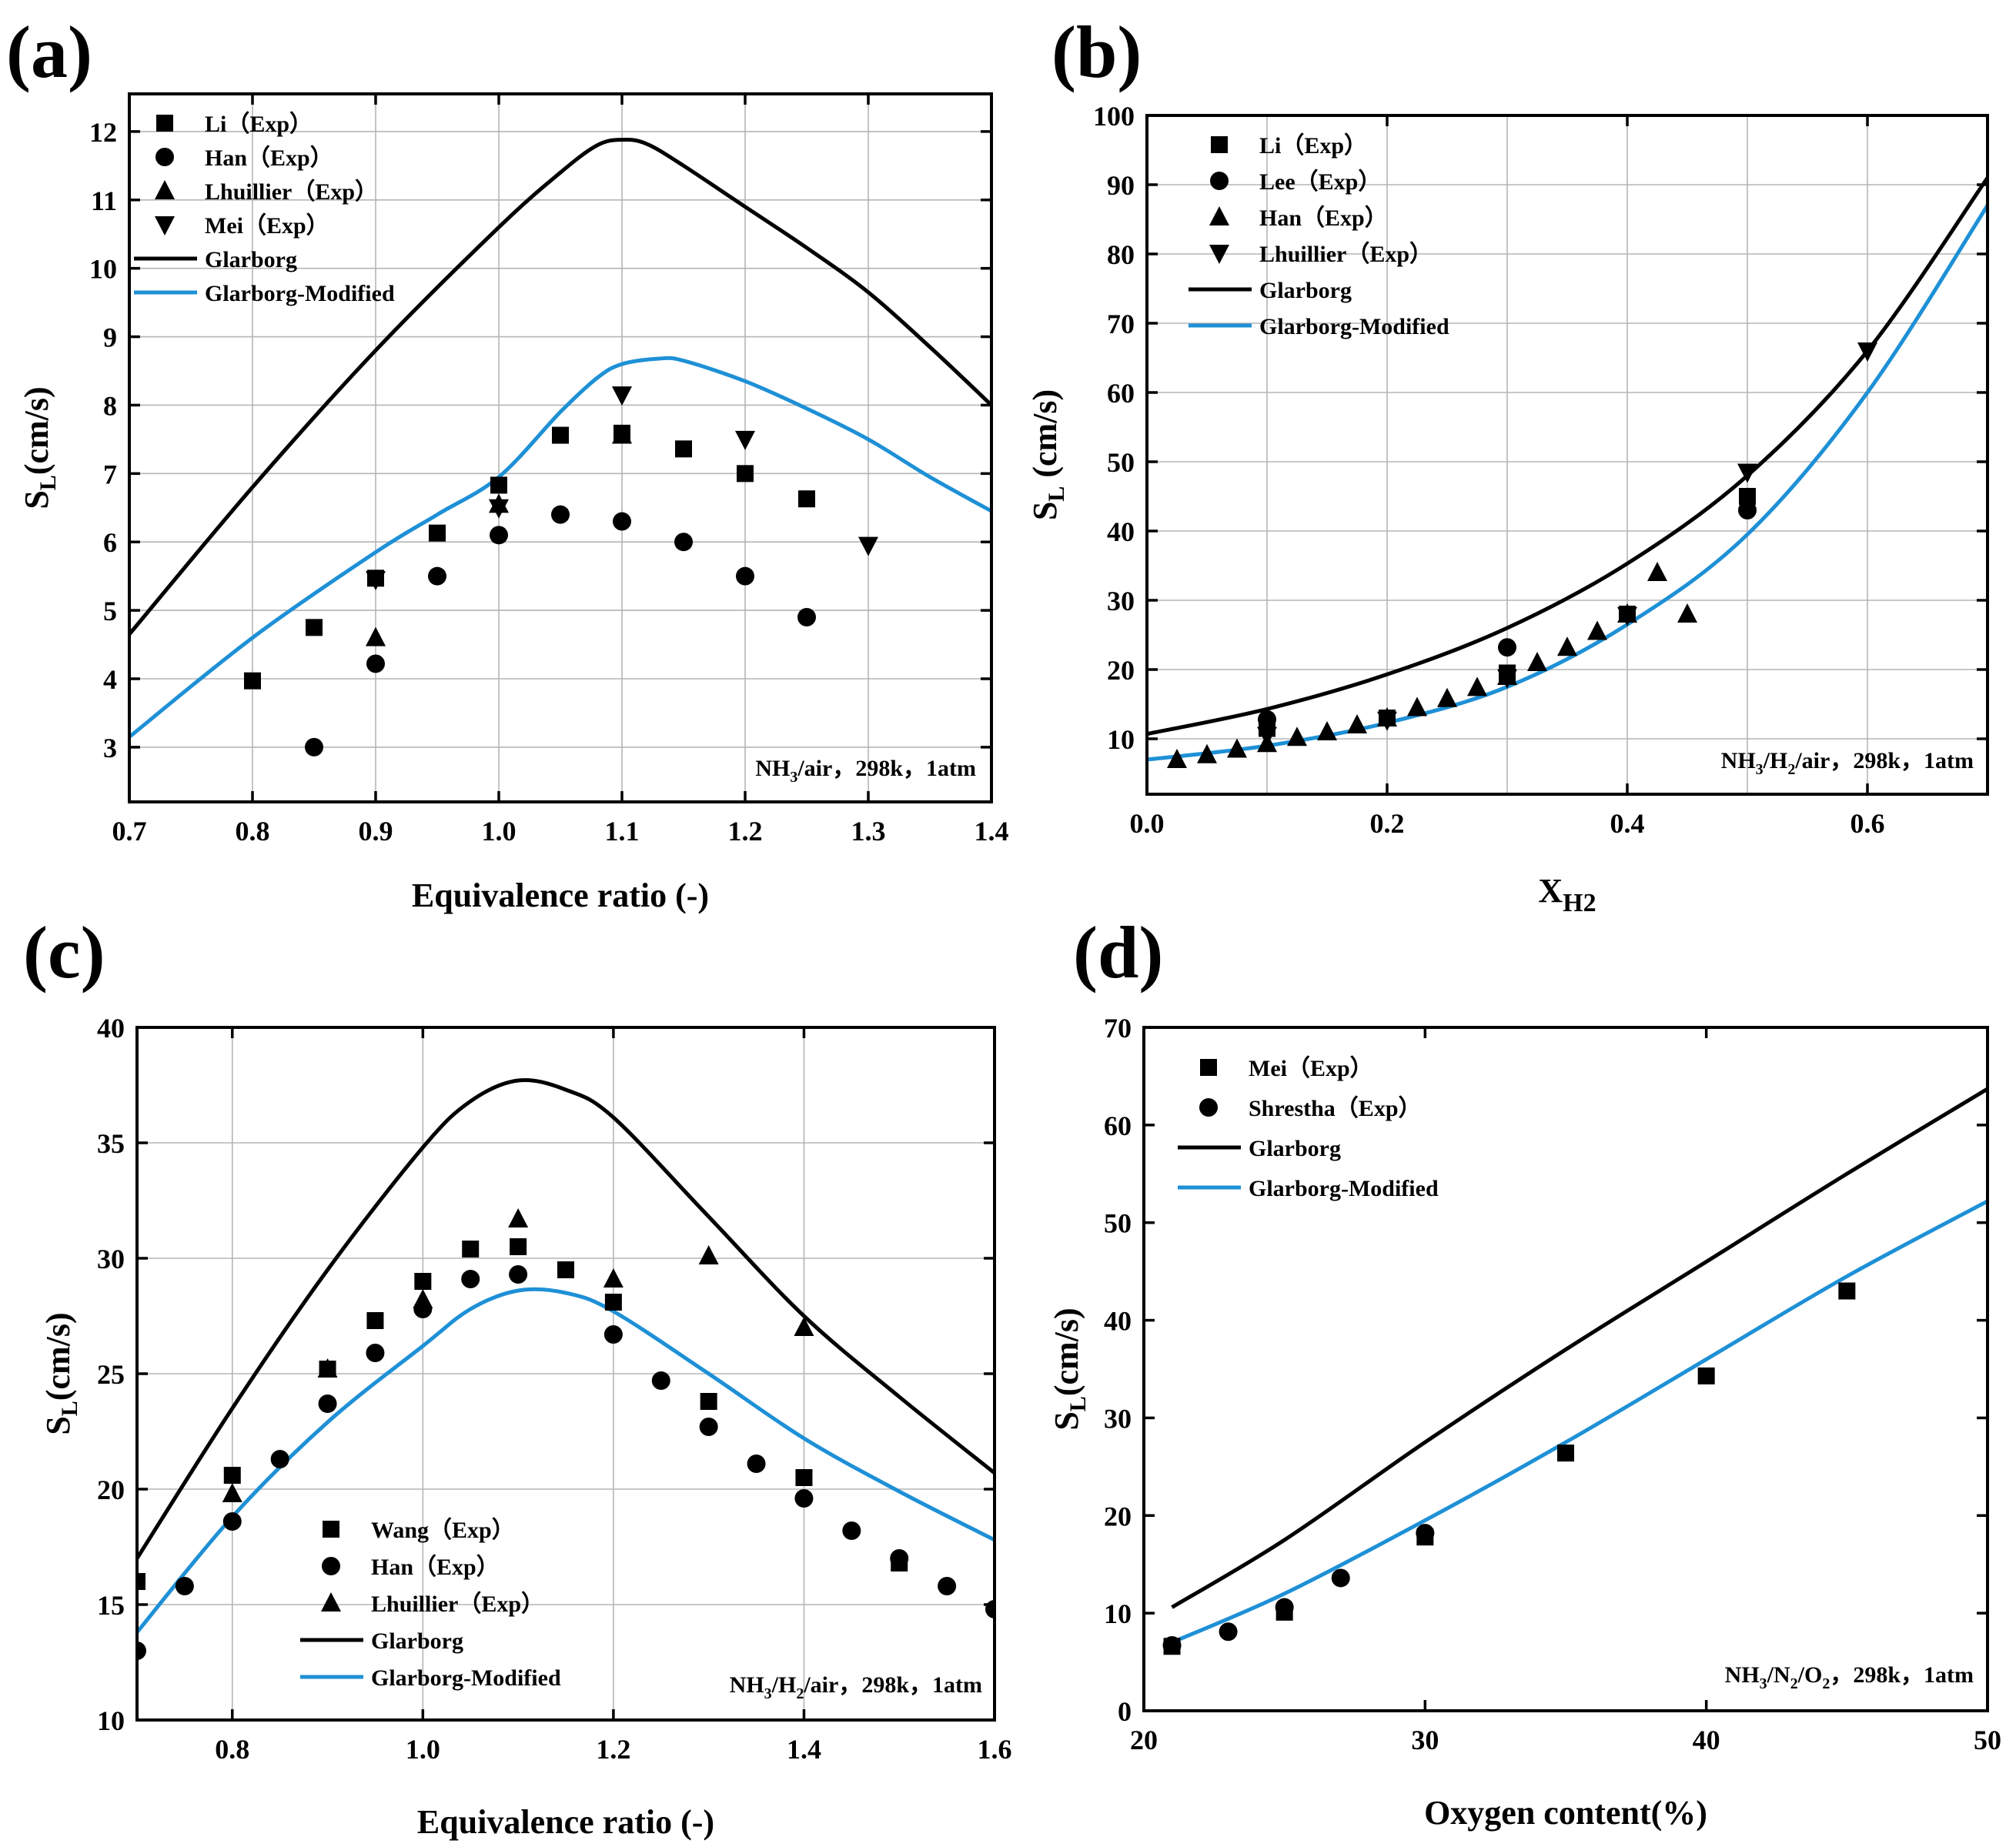  What do you see at coordinates (49, 52) in the screenshot?
I see `panel-label: (a)` at bounding box center [49, 52].